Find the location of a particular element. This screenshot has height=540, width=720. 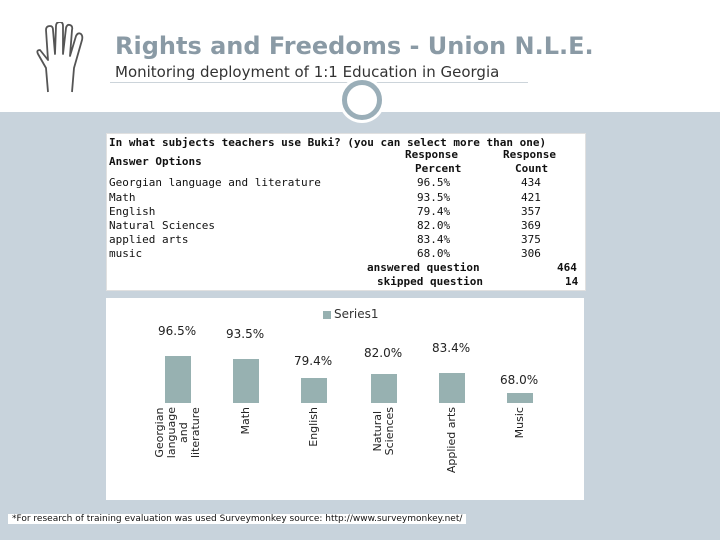

col-header-count-line2: Count is located at coordinates (532, 168).